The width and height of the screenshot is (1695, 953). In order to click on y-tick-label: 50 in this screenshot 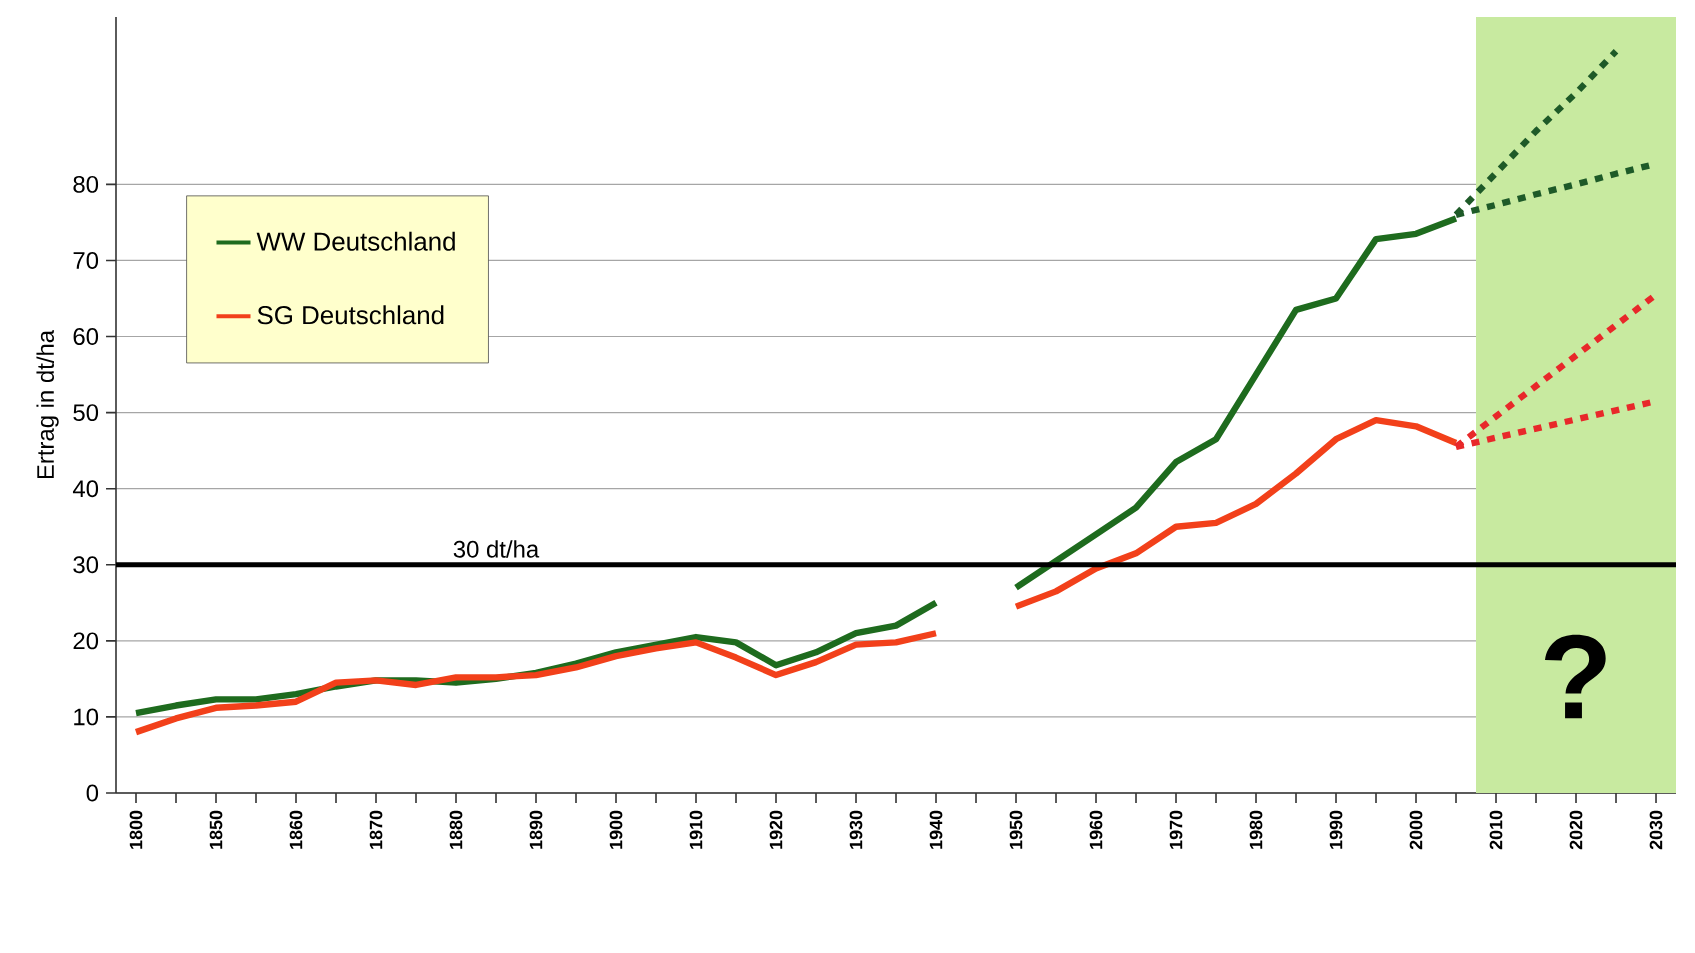, I will do `click(86, 413)`.